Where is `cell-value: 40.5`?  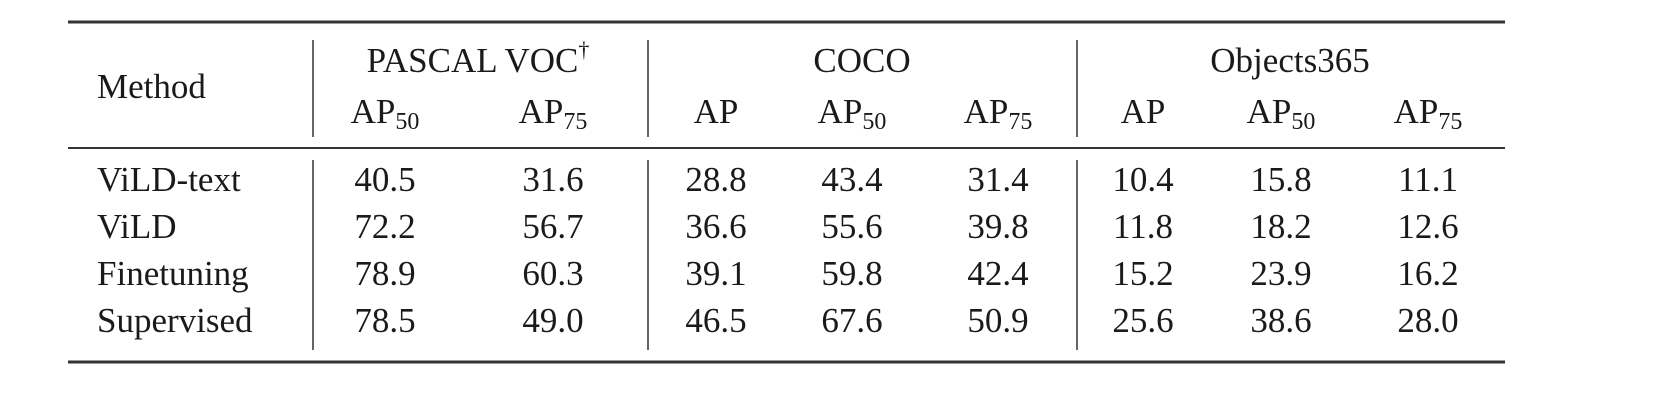
cell-value: 40.5 is located at coordinates (384, 179).